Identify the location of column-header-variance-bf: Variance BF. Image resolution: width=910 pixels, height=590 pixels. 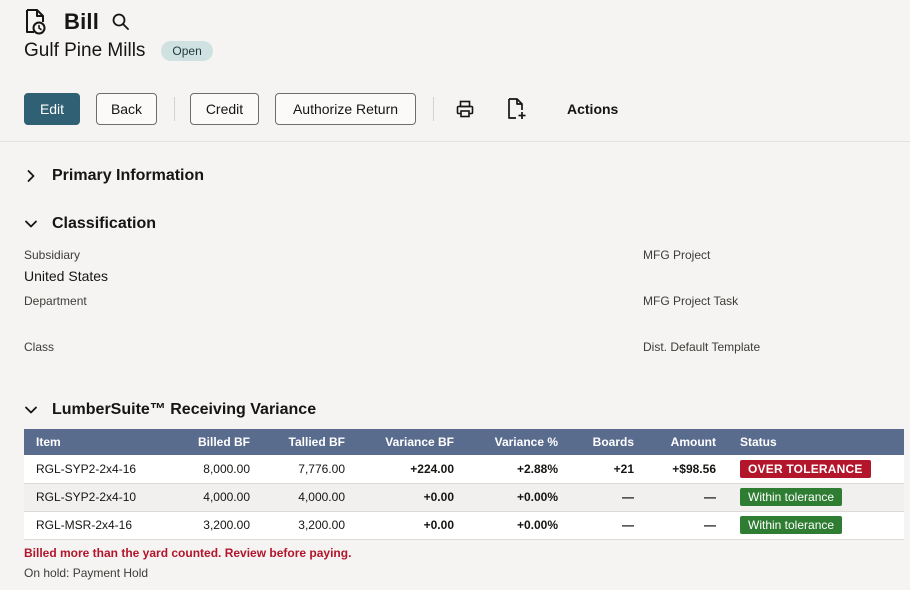
(411, 442).